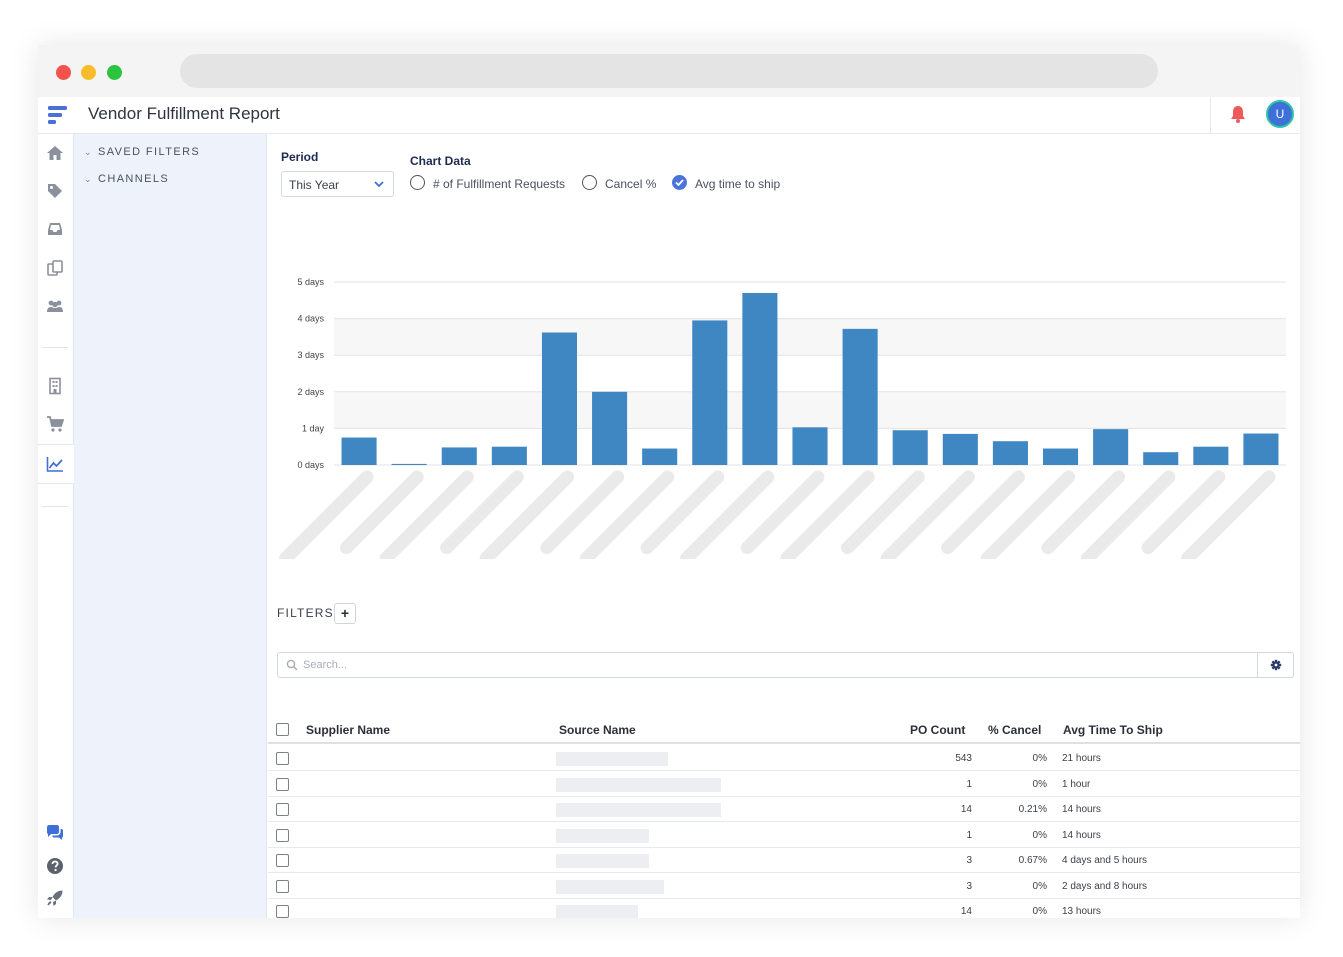  What do you see at coordinates (669, 71) in the screenshot?
I see `address-bar` at bounding box center [669, 71].